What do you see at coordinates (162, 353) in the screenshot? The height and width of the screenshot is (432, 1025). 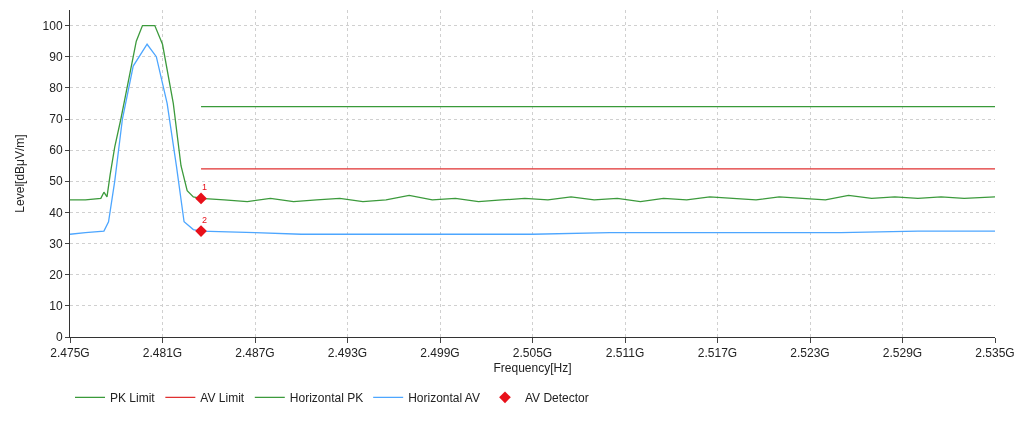 I see `x-tick-label: 2.481G` at bounding box center [162, 353].